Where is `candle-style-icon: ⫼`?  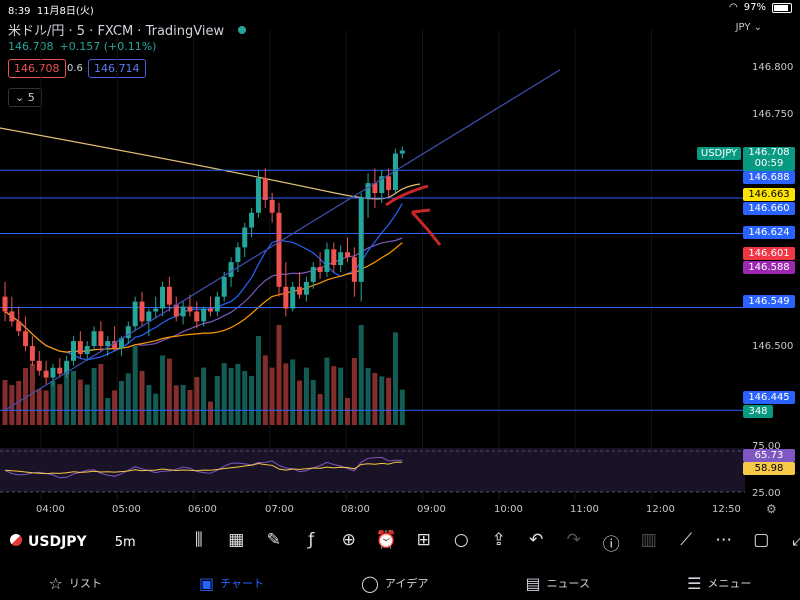
candle-style-icon: ⫼ is located at coordinates (198, 540).